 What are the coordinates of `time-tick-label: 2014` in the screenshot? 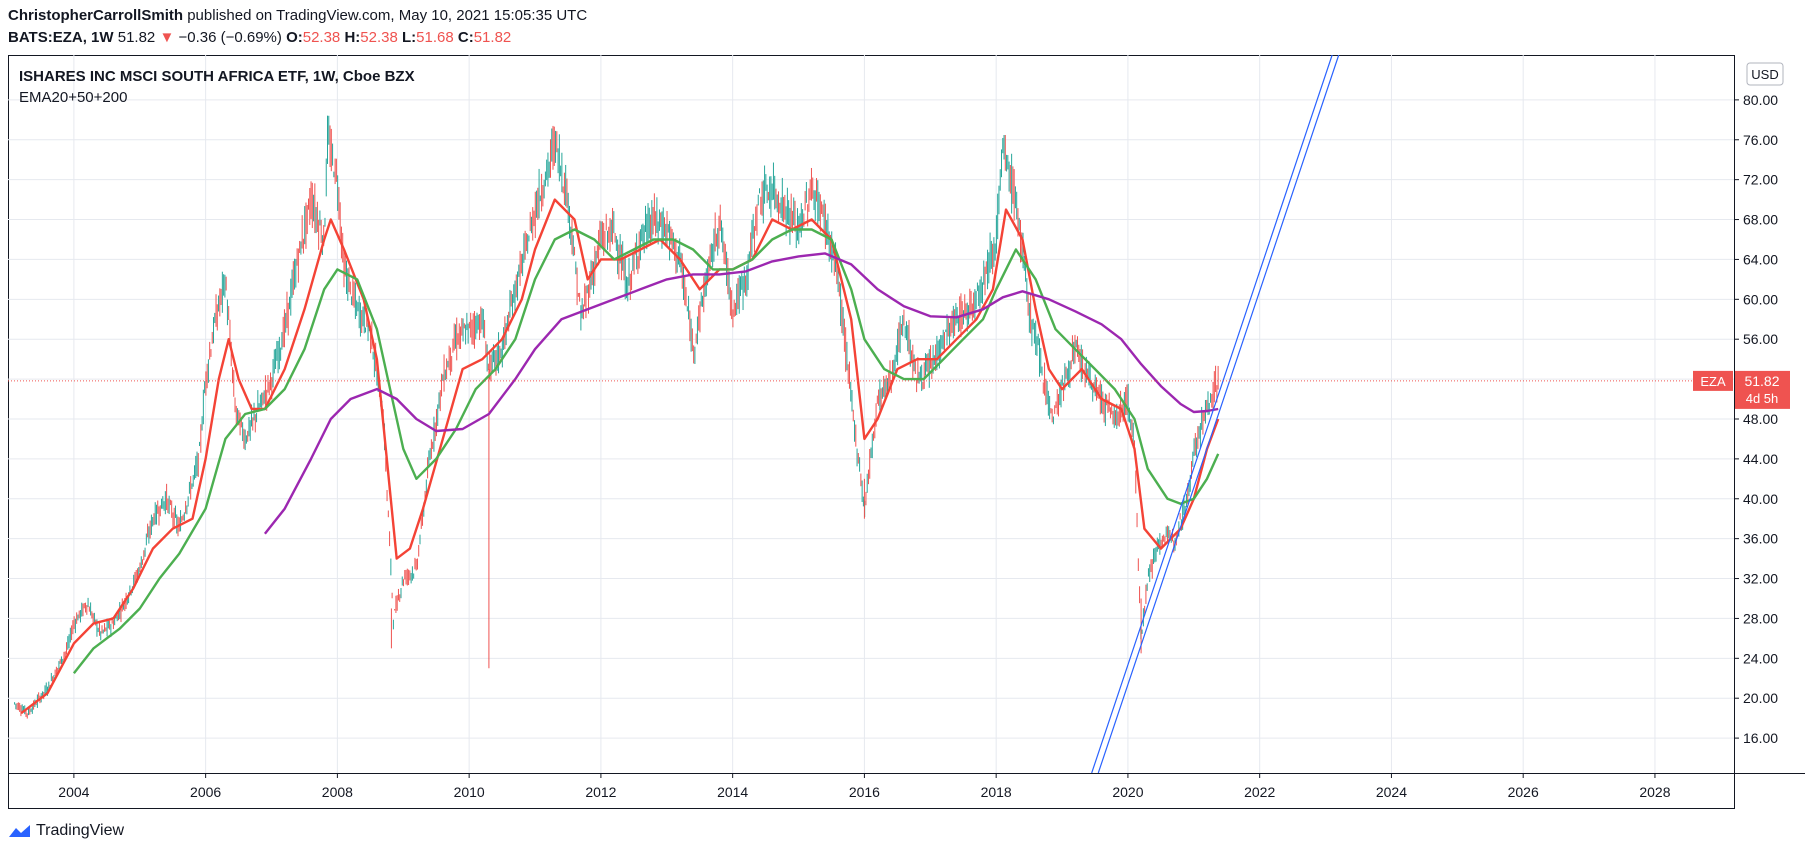 It's located at (732, 792).